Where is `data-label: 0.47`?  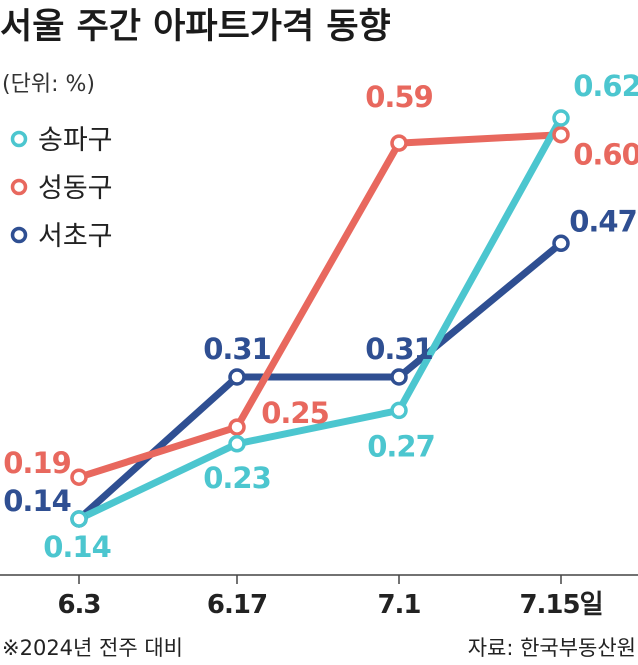
data-label: 0.47 is located at coordinates (603, 221).